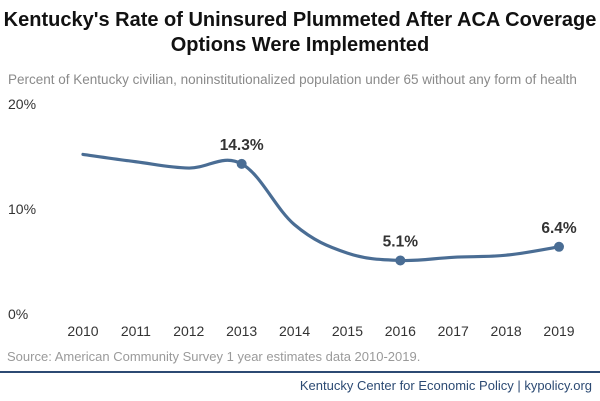 This screenshot has width=600, height=401. What do you see at coordinates (400, 212) in the screenshot?
I see `data-points` at bounding box center [400, 212].